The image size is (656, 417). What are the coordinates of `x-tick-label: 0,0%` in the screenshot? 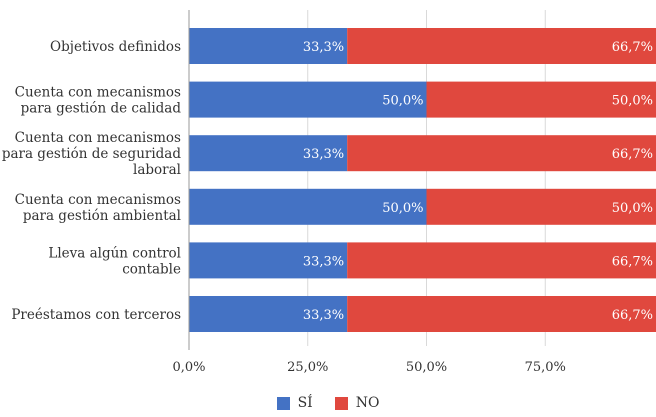 It's located at (188, 367).